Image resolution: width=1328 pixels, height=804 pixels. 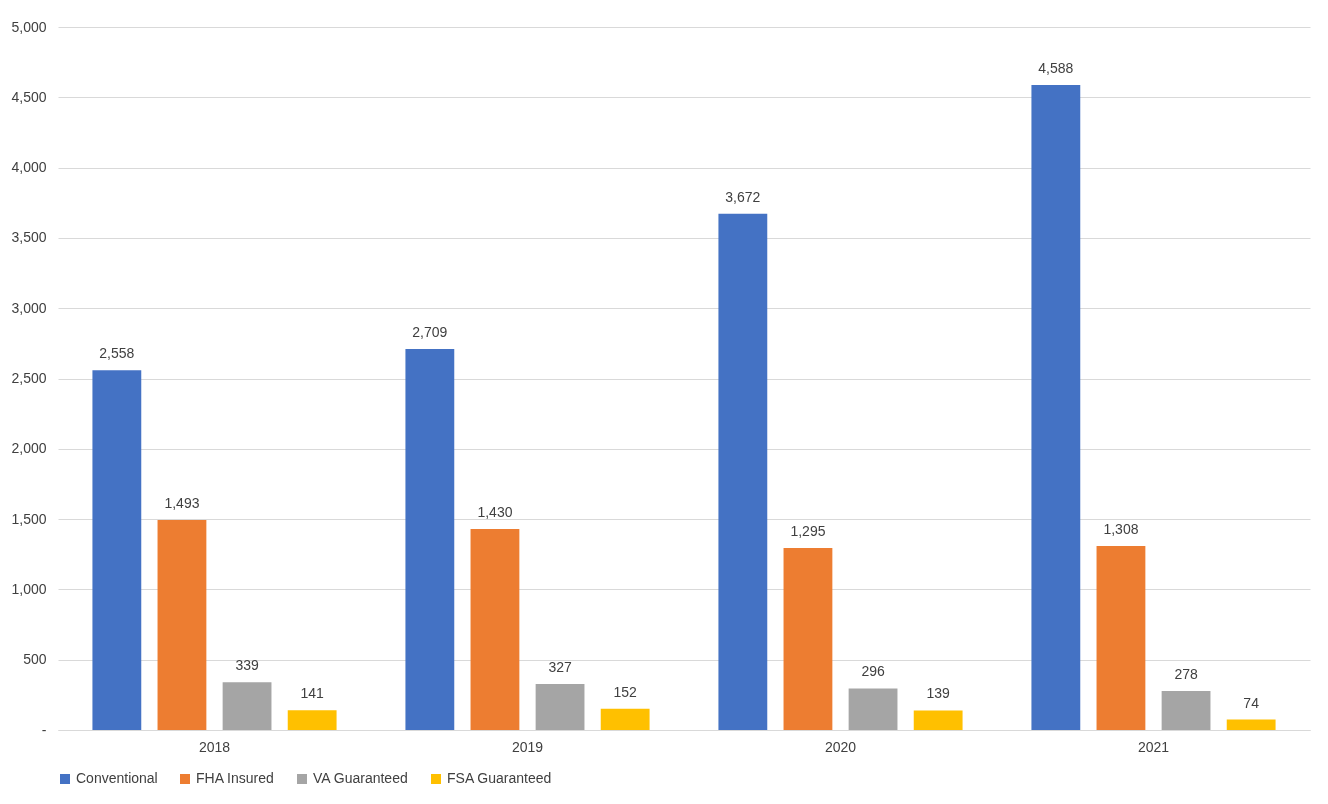 What do you see at coordinates (29, 448) in the screenshot?
I see `y-tick-label: 2,000` at bounding box center [29, 448].